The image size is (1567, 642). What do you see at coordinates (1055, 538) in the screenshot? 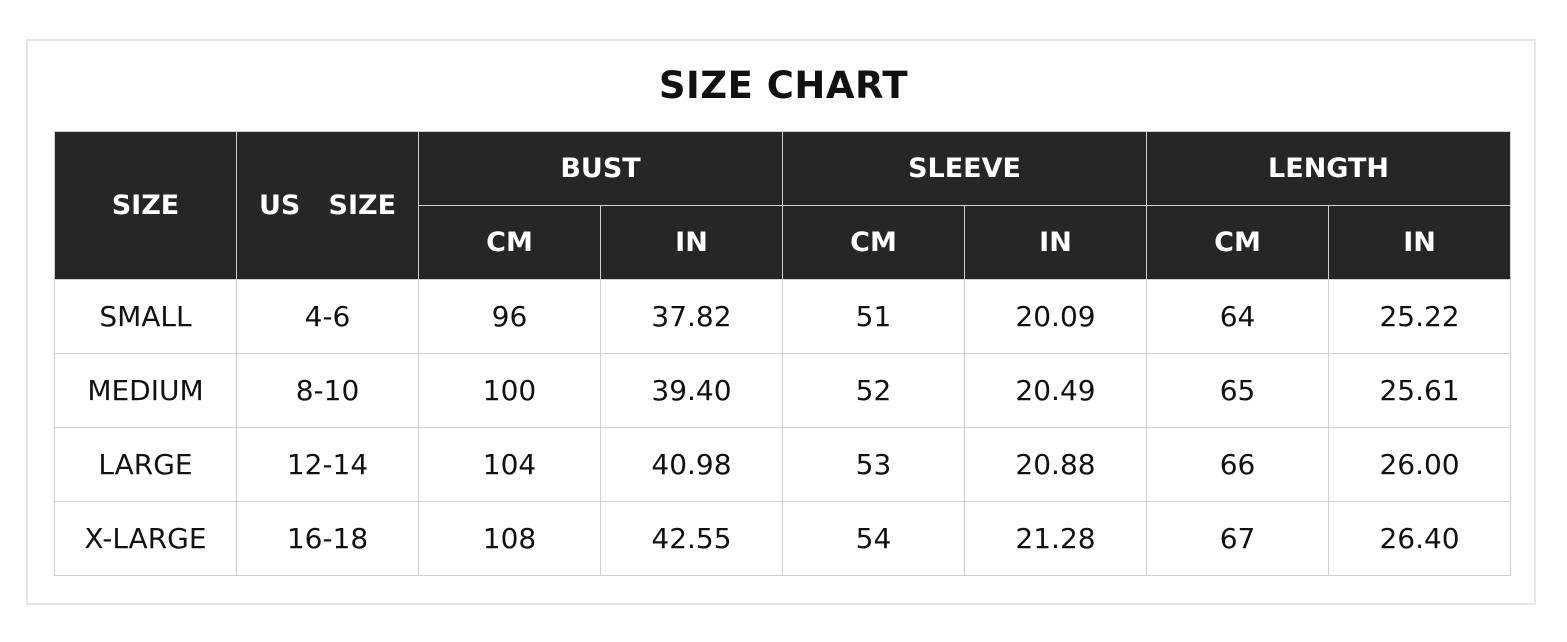
I see `cell-sleeve-in: 21.28` at bounding box center [1055, 538].